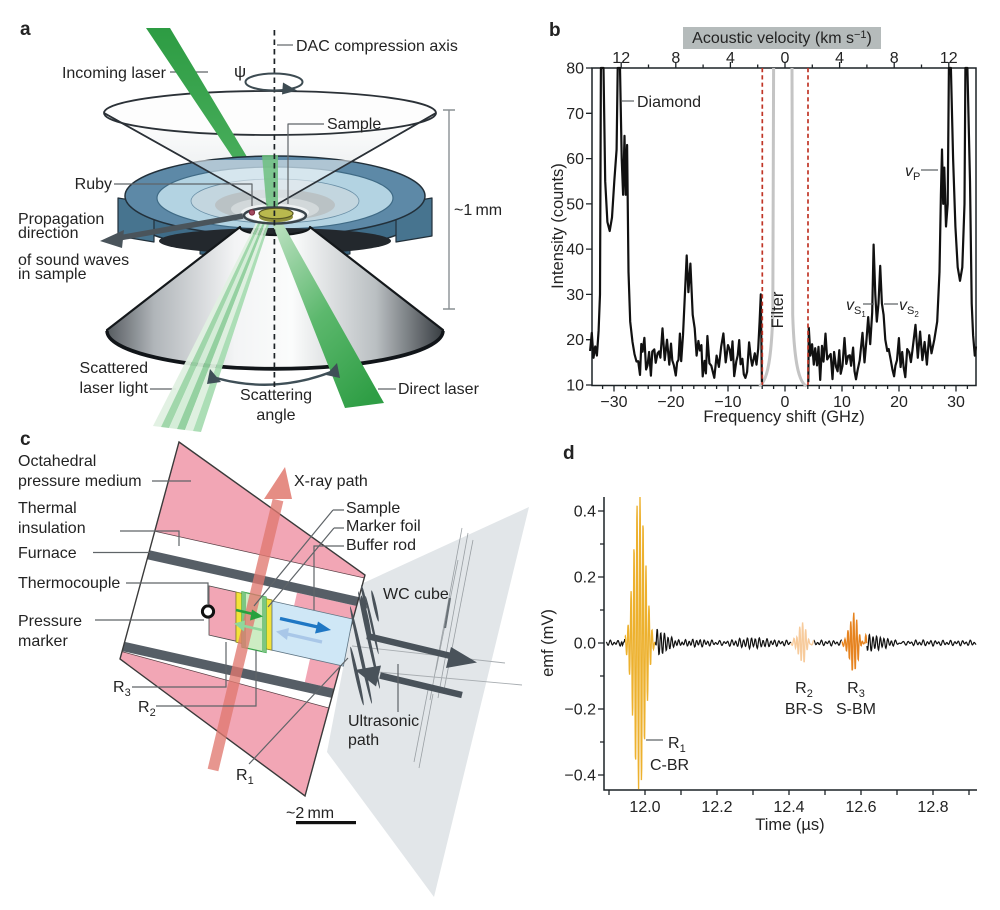 Image resolution: width=1000 pixels, height=910 pixels. I want to click on svg-text: Scattering, so click(276, 395).